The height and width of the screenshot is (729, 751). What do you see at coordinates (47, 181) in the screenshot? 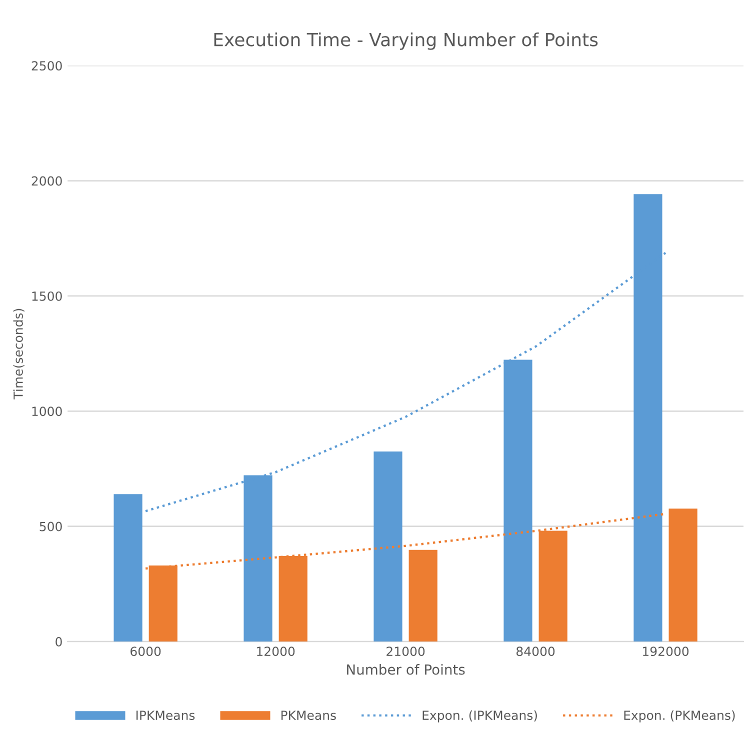
I see `y-tick-label: 2000` at bounding box center [47, 181].